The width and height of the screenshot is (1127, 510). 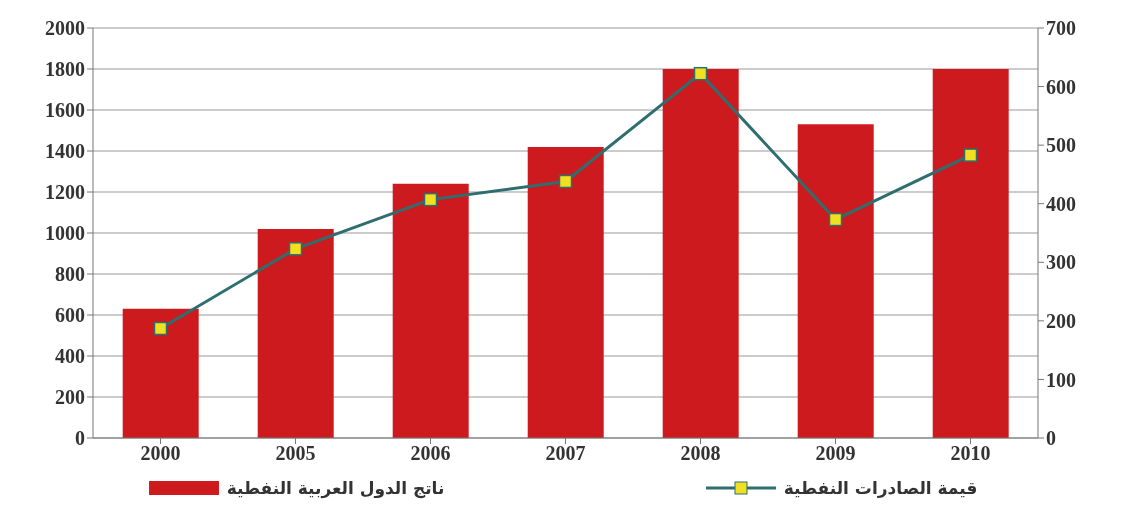 What do you see at coordinates (1061, 379) in the screenshot?
I see `y2-tick-label: 100` at bounding box center [1061, 379].